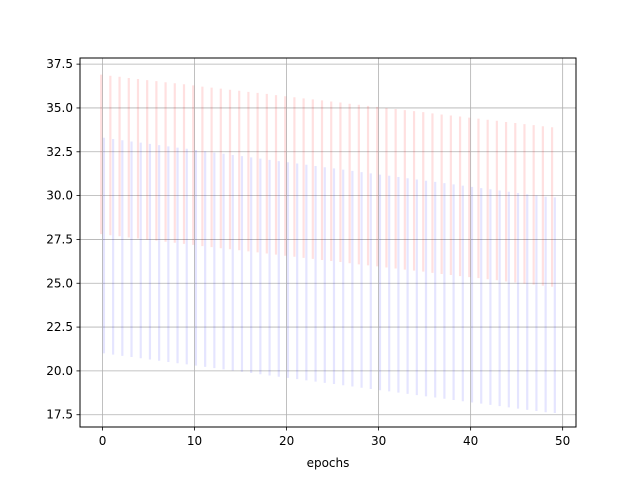 The image size is (640, 480). I want to click on x-axis-label: epochs, so click(328, 463).